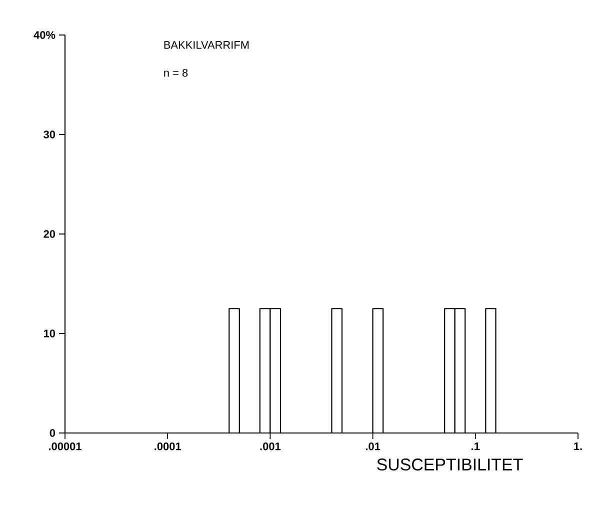 The height and width of the screenshot is (510, 592). What do you see at coordinates (450, 464) in the screenshot?
I see `x-axis-title: SUSCEPTIBILITET` at bounding box center [450, 464].